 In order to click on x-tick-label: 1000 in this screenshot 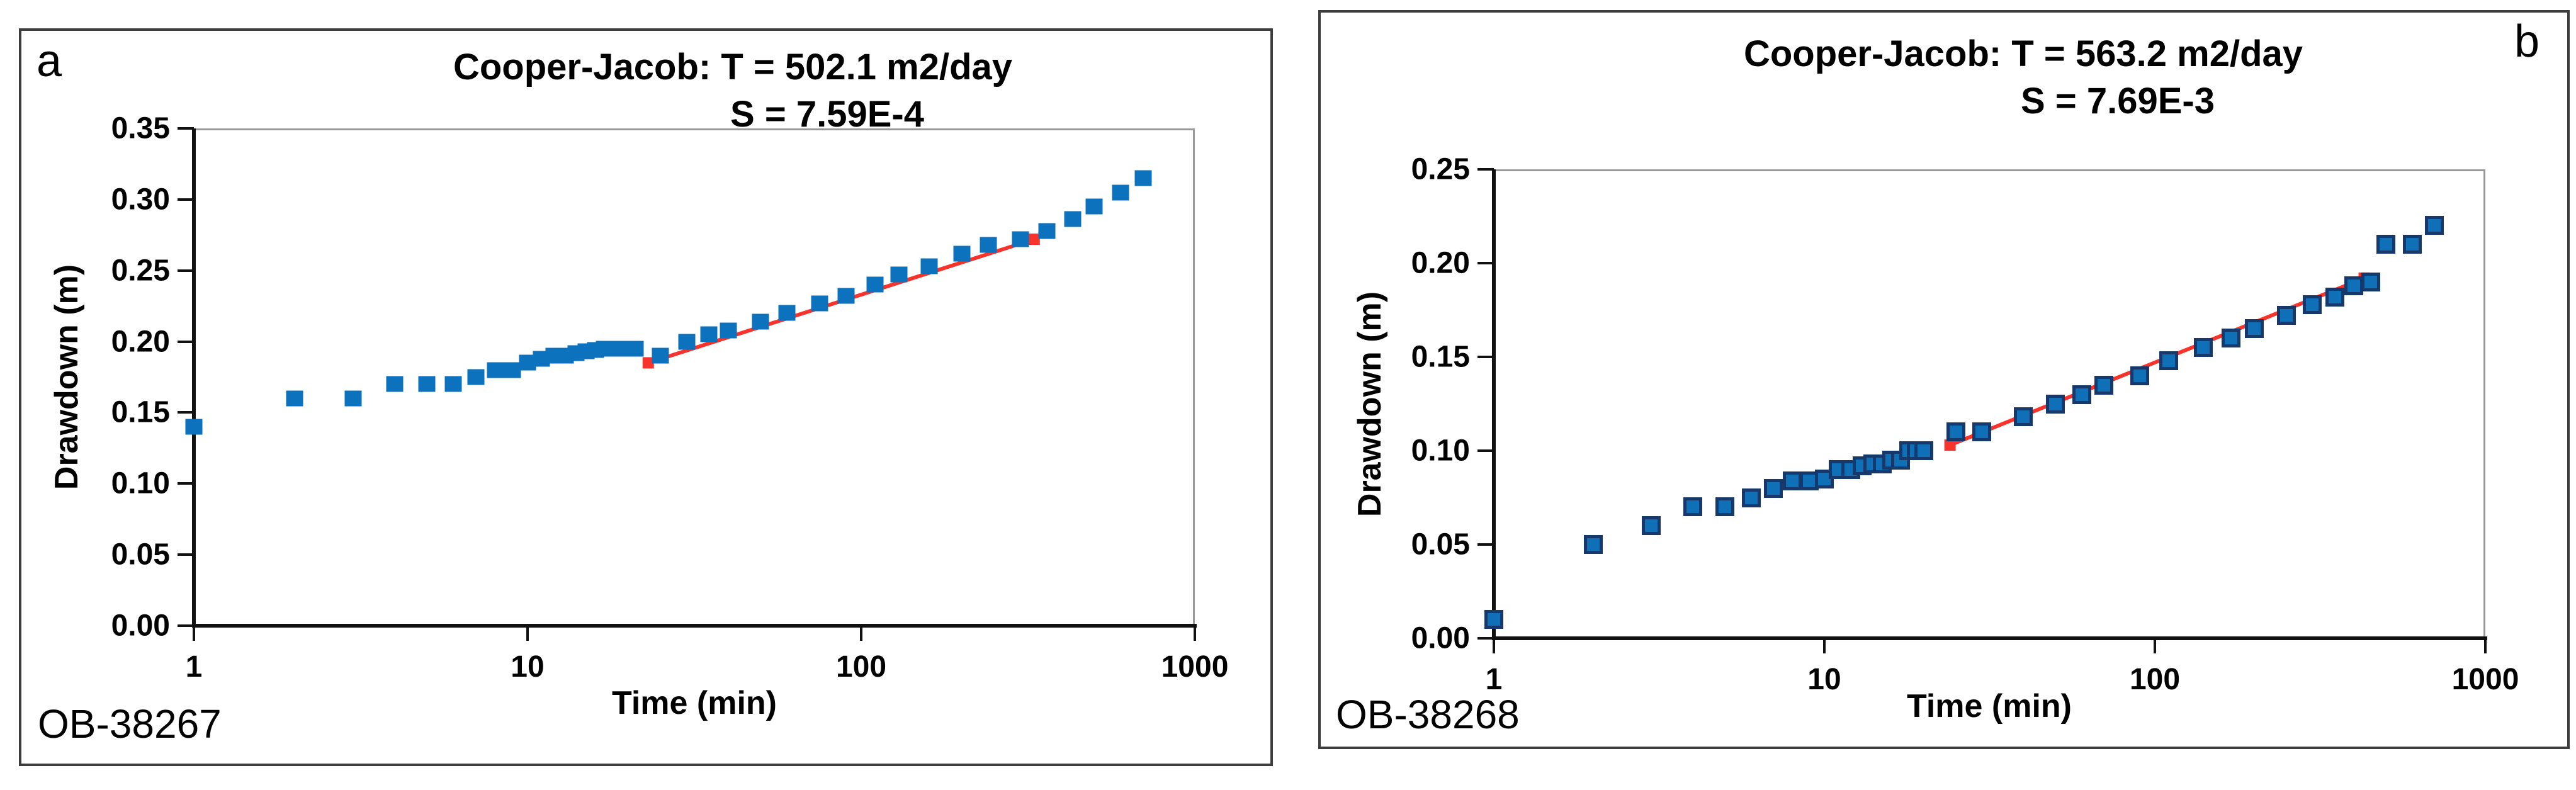, I will do `click(2485, 679)`.